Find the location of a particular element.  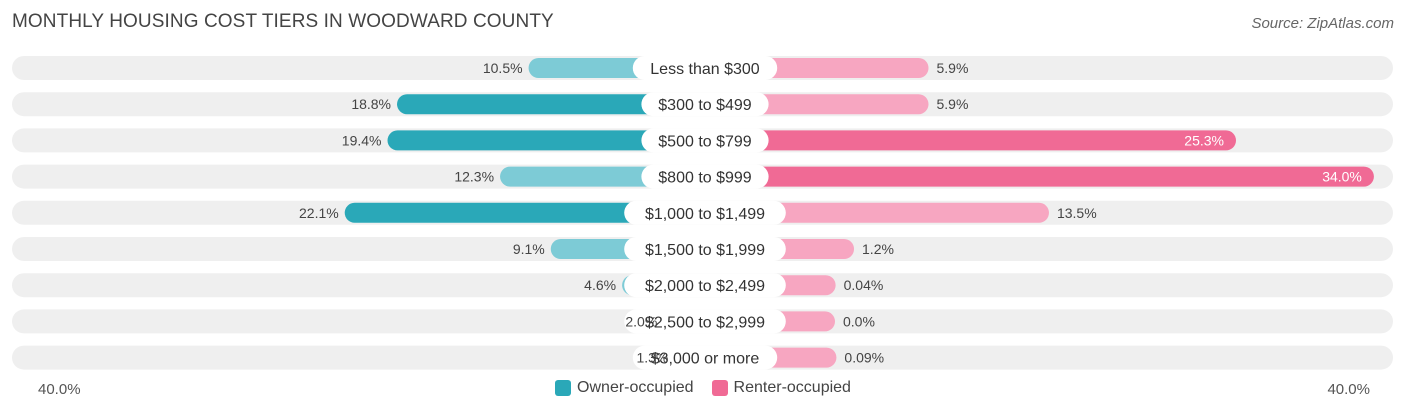

legend: Owner-occupied Renter-occupied is located at coordinates (703, 388).